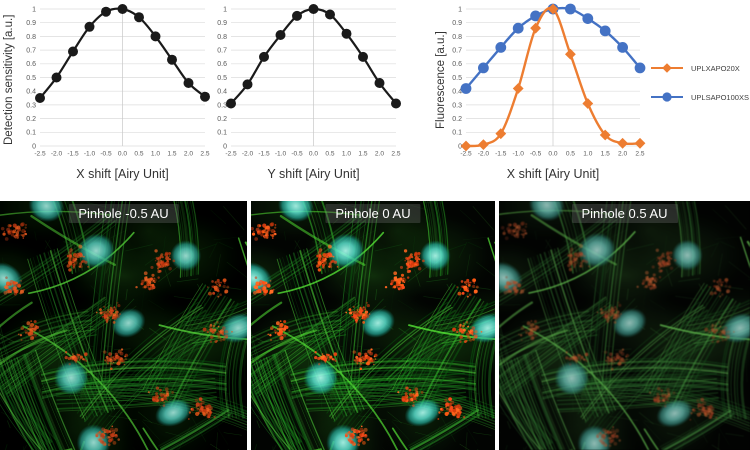  I want to click on chart2-x-axis-label: Y shift [Airy Unit], so click(313, 174).